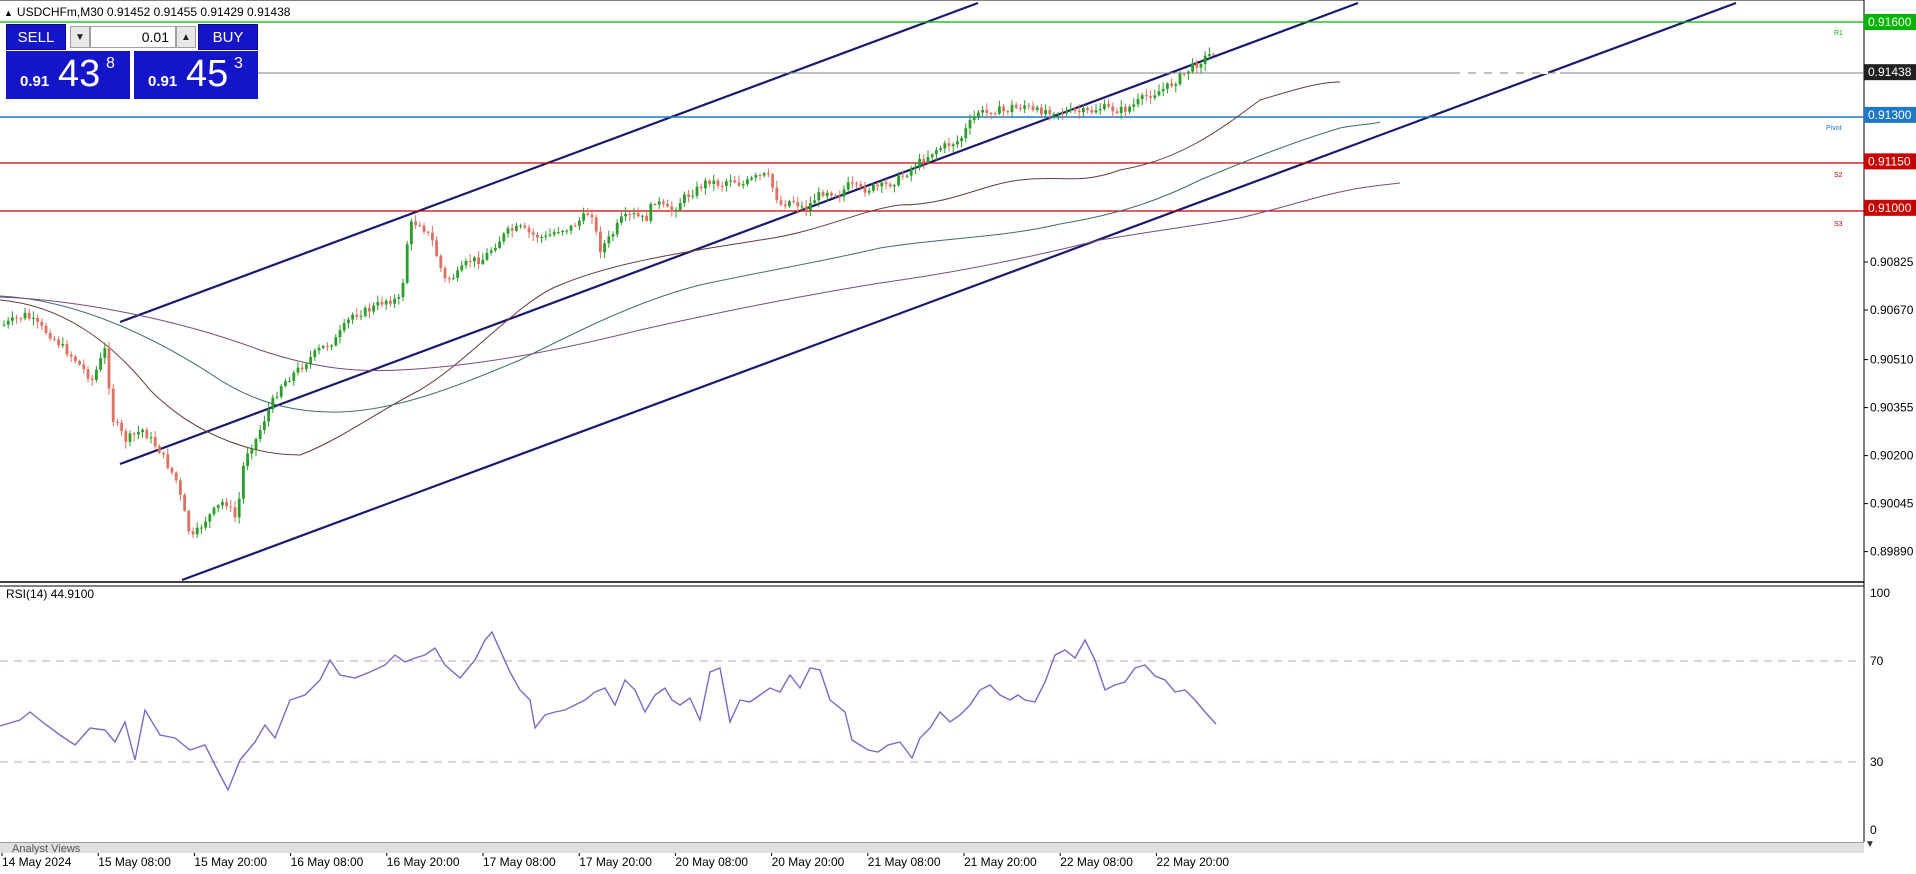 The width and height of the screenshot is (1916, 874). Describe the element at coordinates (8, 13) in the screenshot. I see `collapse-triangle-icon: ▲` at that location.